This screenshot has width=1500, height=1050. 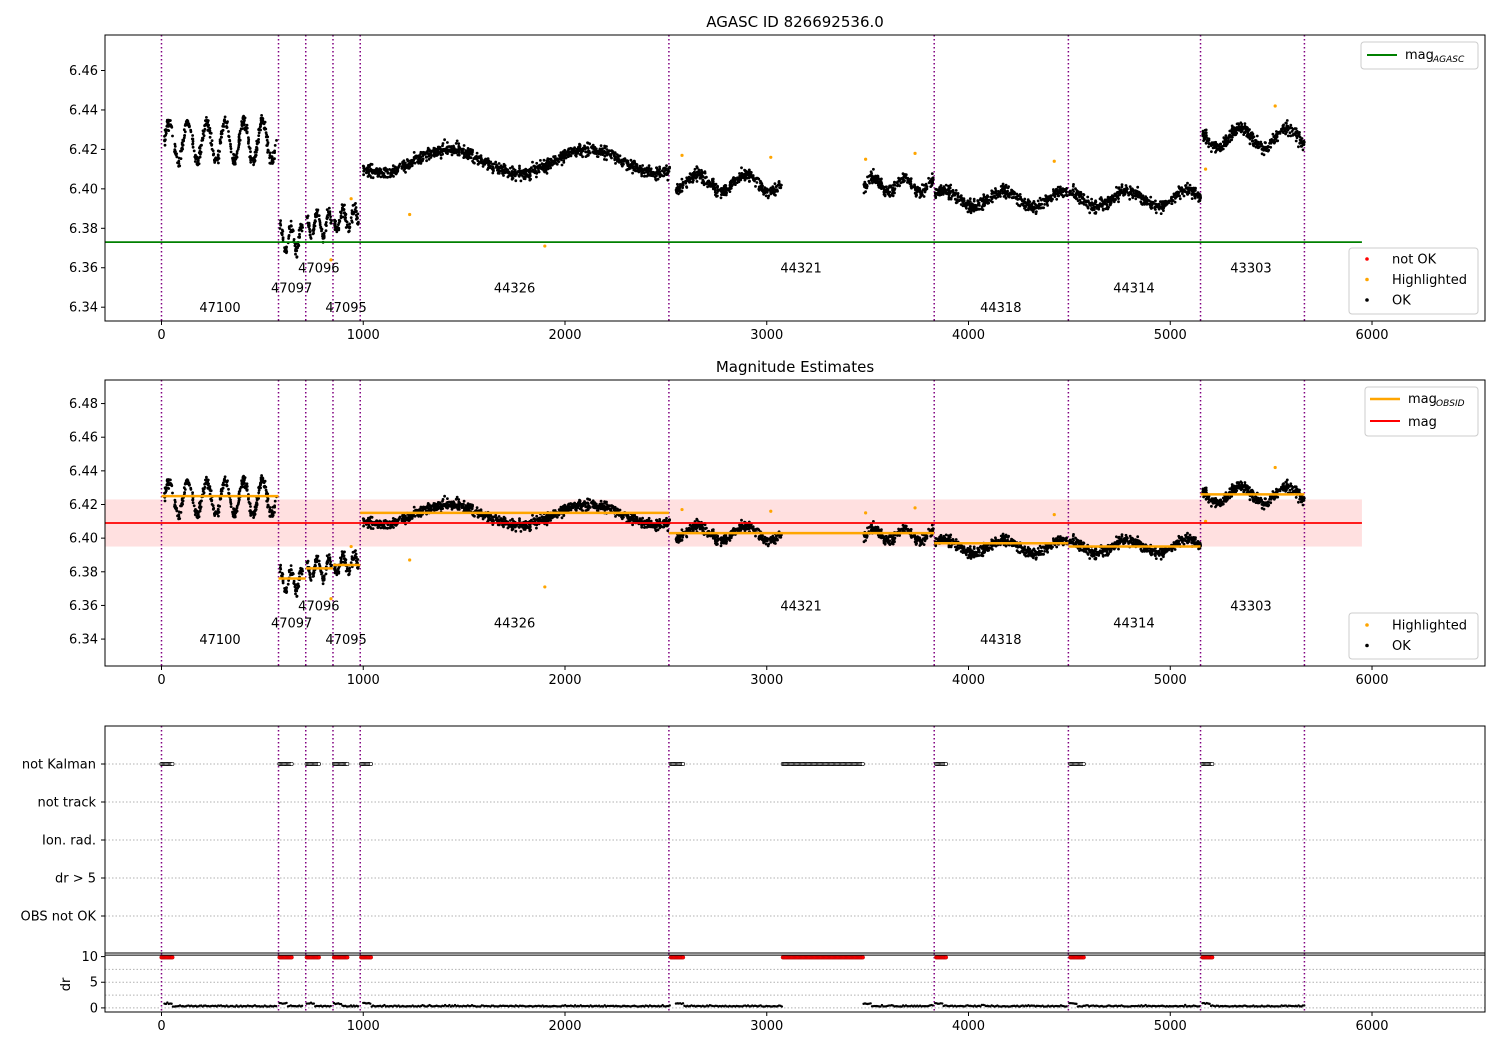 I want to click on x-tick-label: 3000, so click(x=766, y=335).